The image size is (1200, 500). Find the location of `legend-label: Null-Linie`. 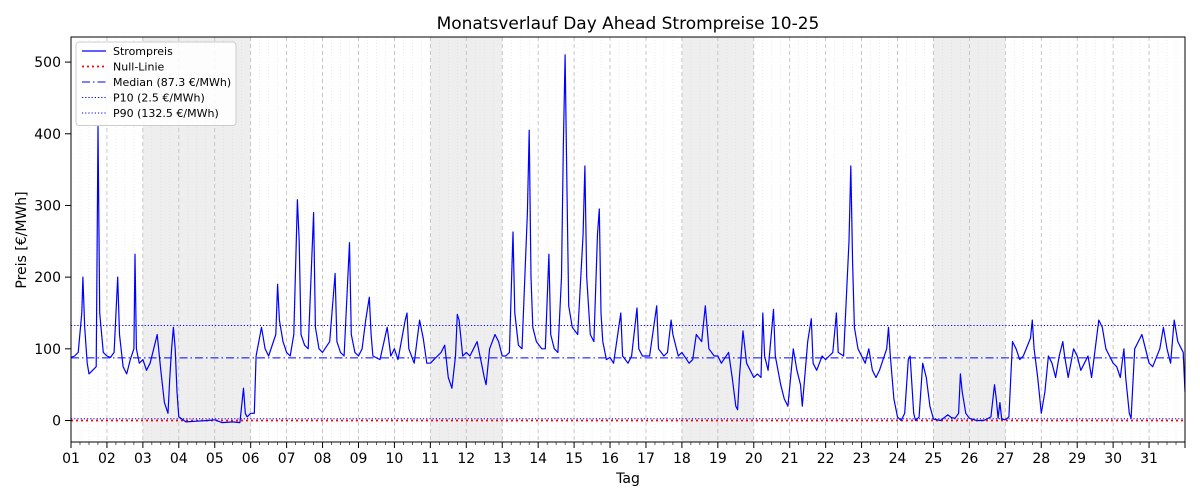

legend-label: Null-Linie is located at coordinates (138, 67).